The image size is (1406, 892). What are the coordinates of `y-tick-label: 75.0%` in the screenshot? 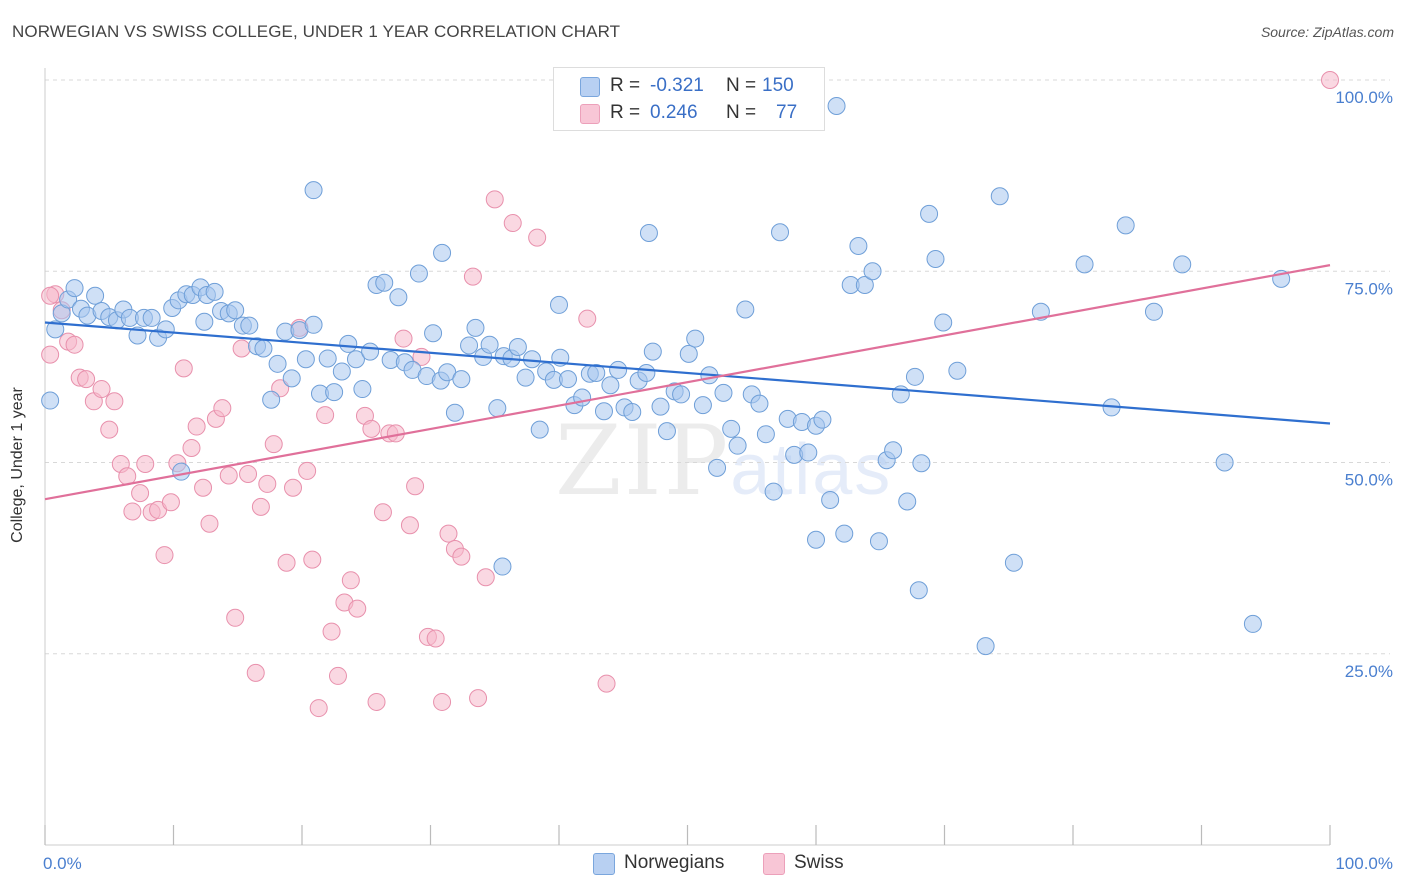 It's located at (1369, 288).